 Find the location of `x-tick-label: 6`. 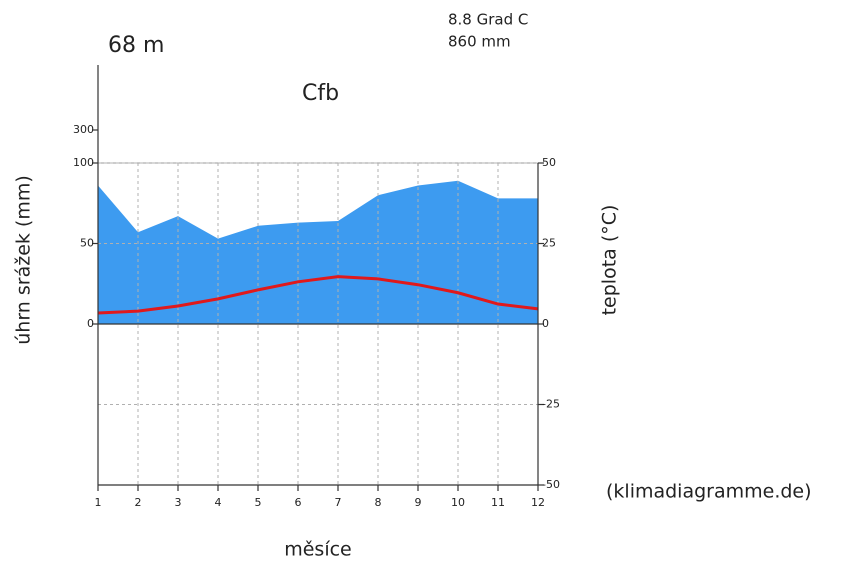

x-tick-label: 6 is located at coordinates (298, 502).